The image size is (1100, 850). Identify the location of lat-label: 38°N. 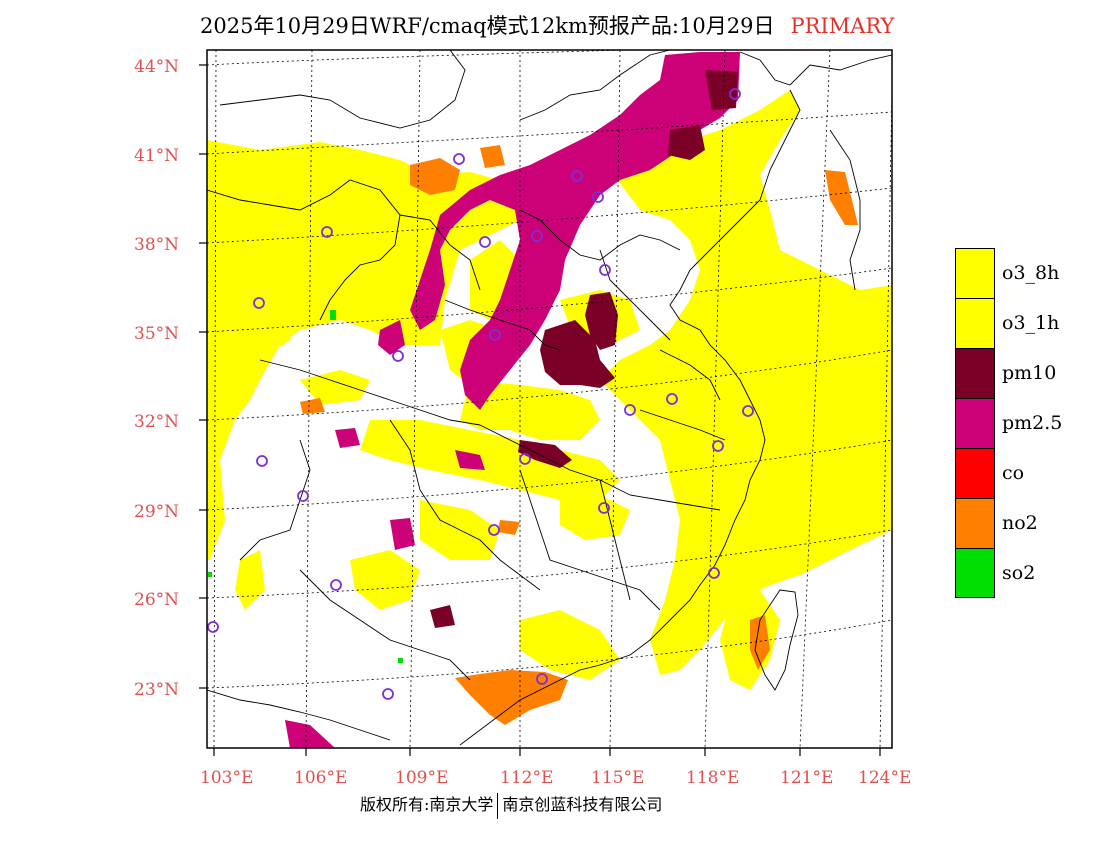
(156, 245).